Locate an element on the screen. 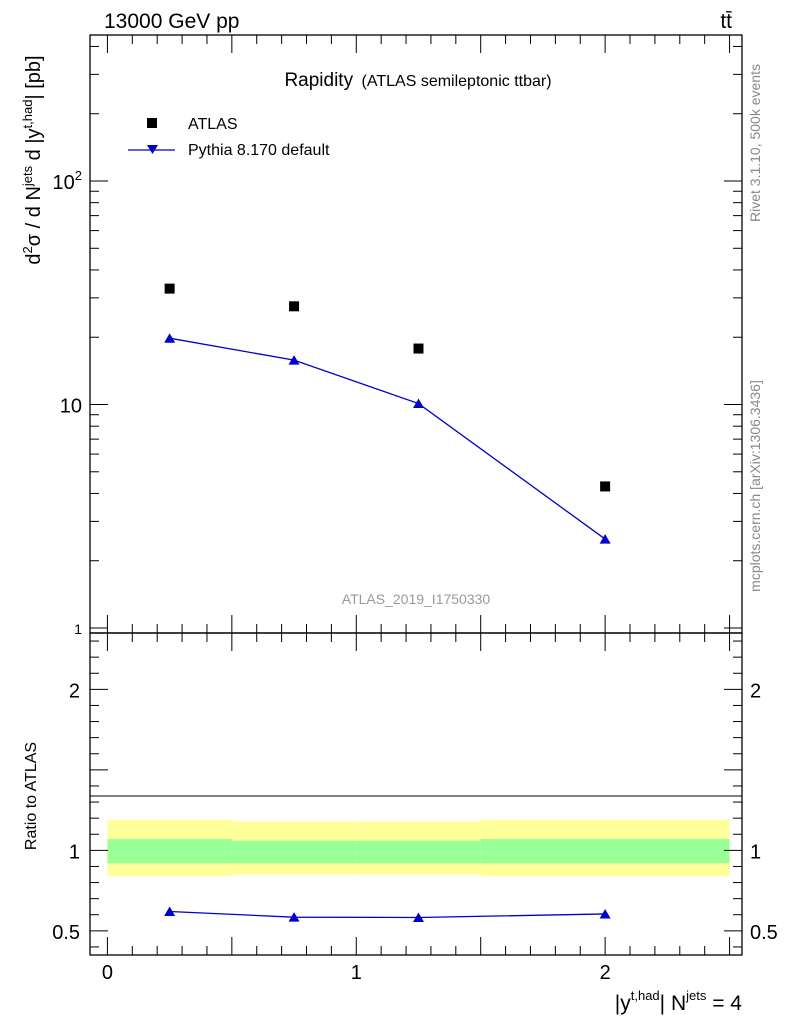 Image resolution: width=786 pixels, height=1024 pixels. legend-entry-pythia: Pythia 8.170 default is located at coordinates (259, 150).